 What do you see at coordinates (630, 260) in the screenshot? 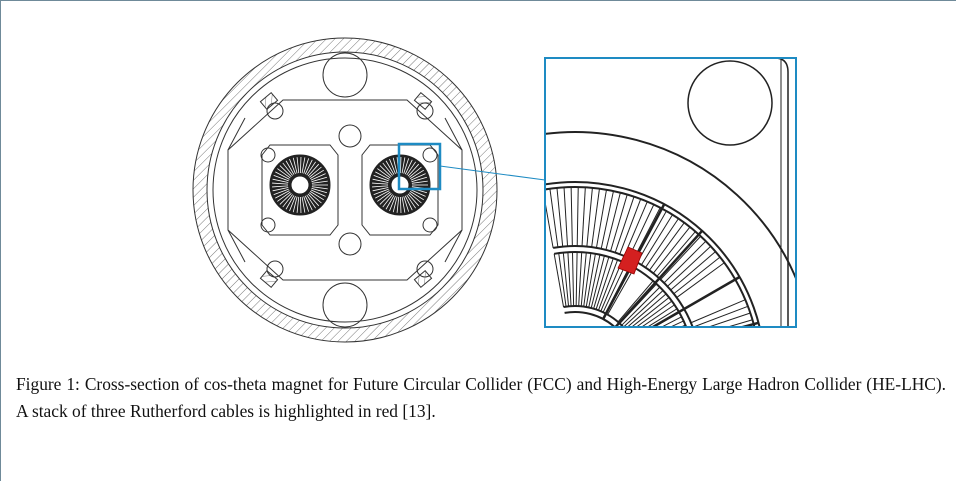
I see `highlighted-cables` at bounding box center [630, 260].